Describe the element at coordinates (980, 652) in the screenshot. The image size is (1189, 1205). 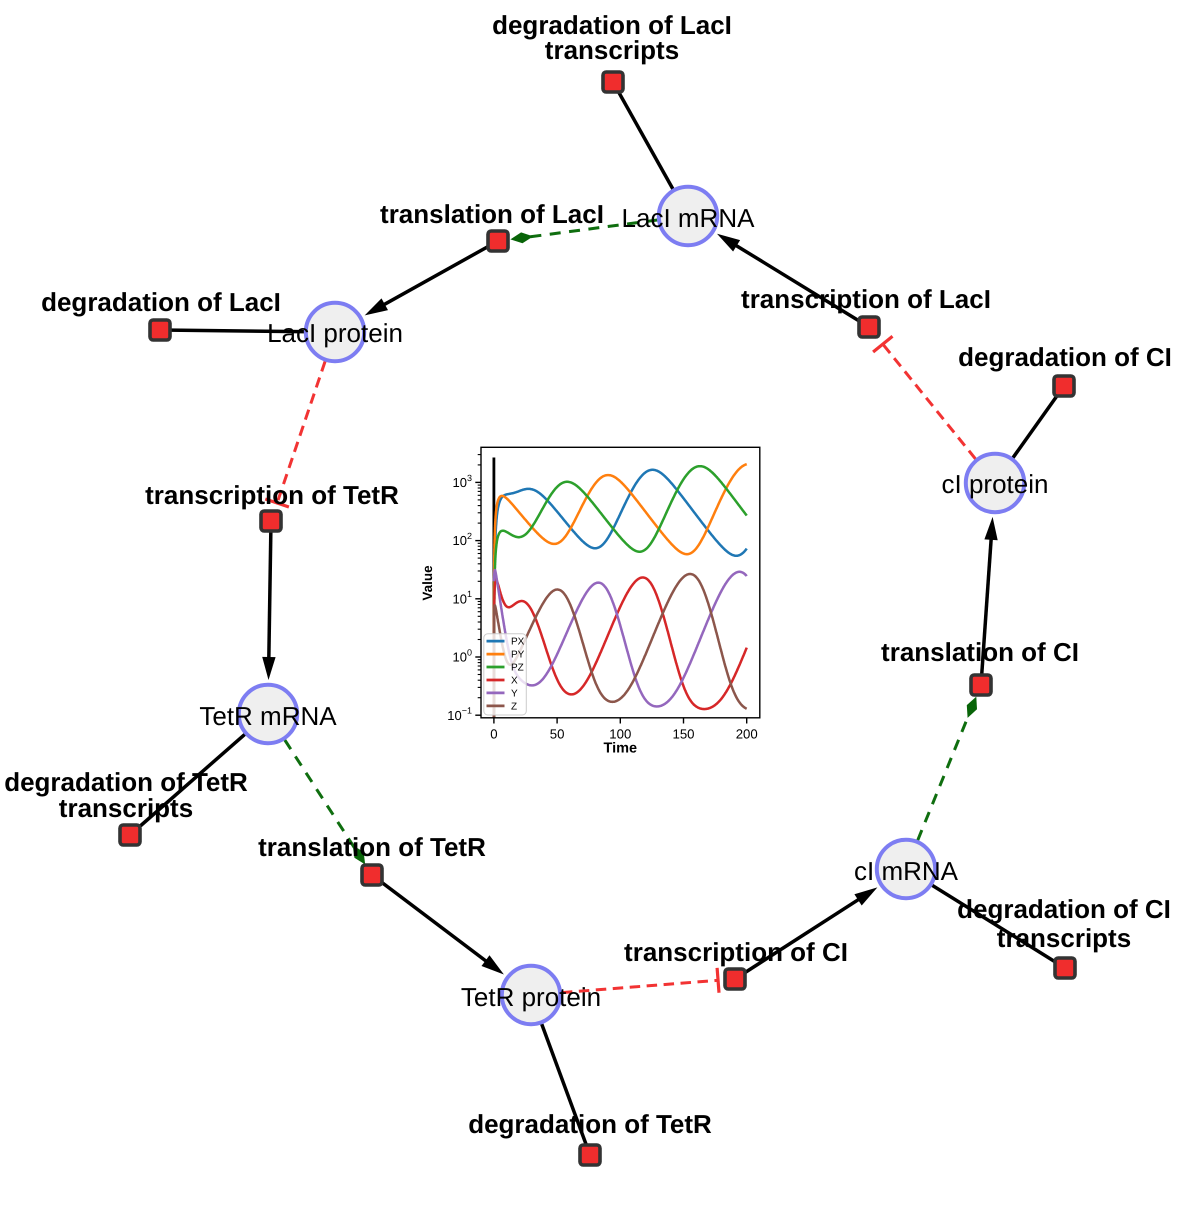
I see `svg-text: translation of CI` at that location.